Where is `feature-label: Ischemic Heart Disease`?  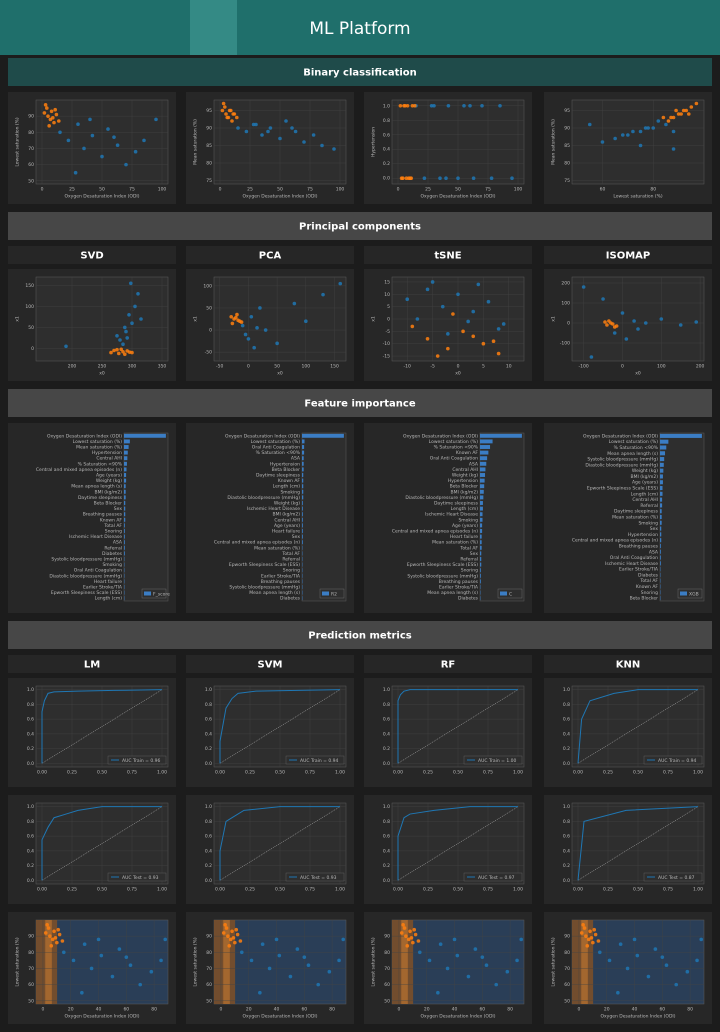 feature-label: Ischemic Heart Disease is located at coordinates (273, 509).